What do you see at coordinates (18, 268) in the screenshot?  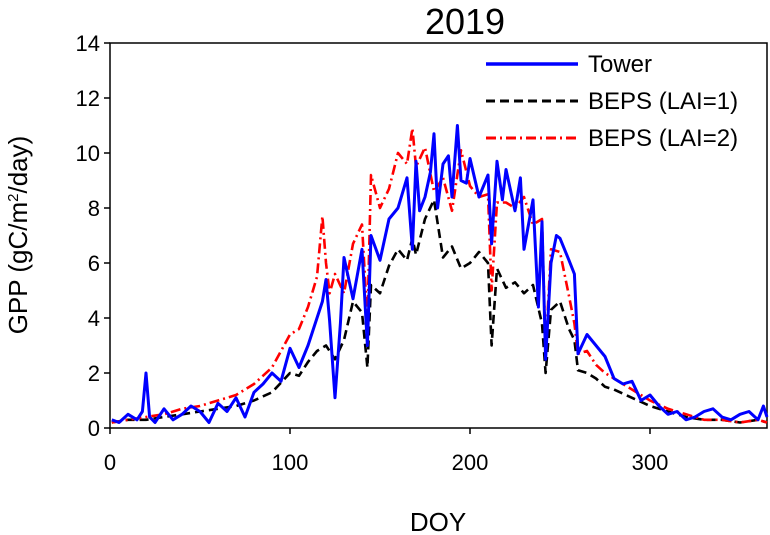 I see `y-axis-title-main: GPP (gC/m` at bounding box center [18, 268].